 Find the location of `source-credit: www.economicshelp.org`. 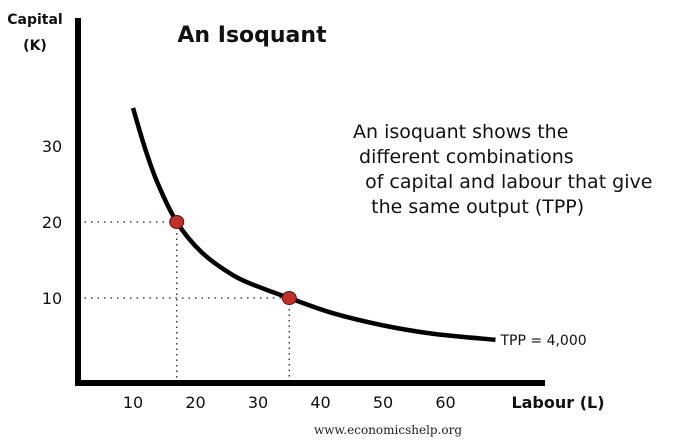

source-credit: www.economicshelp.org is located at coordinates (388, 430).